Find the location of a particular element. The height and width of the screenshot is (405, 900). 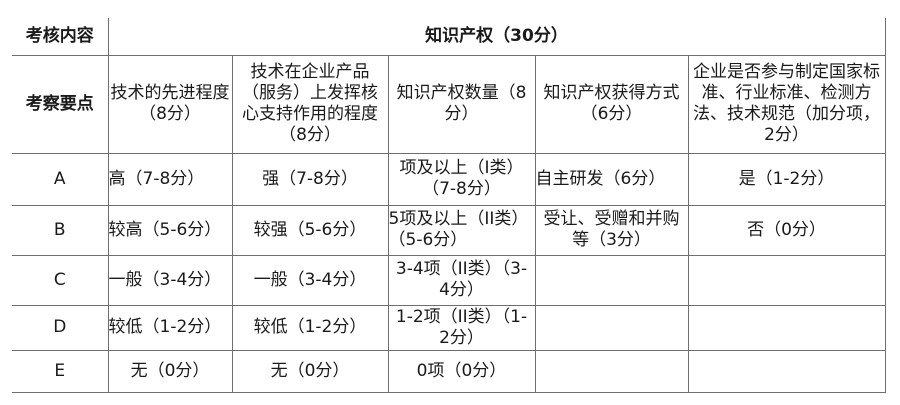

cell: 是（1-2分） is located at coordinates (786, 179).